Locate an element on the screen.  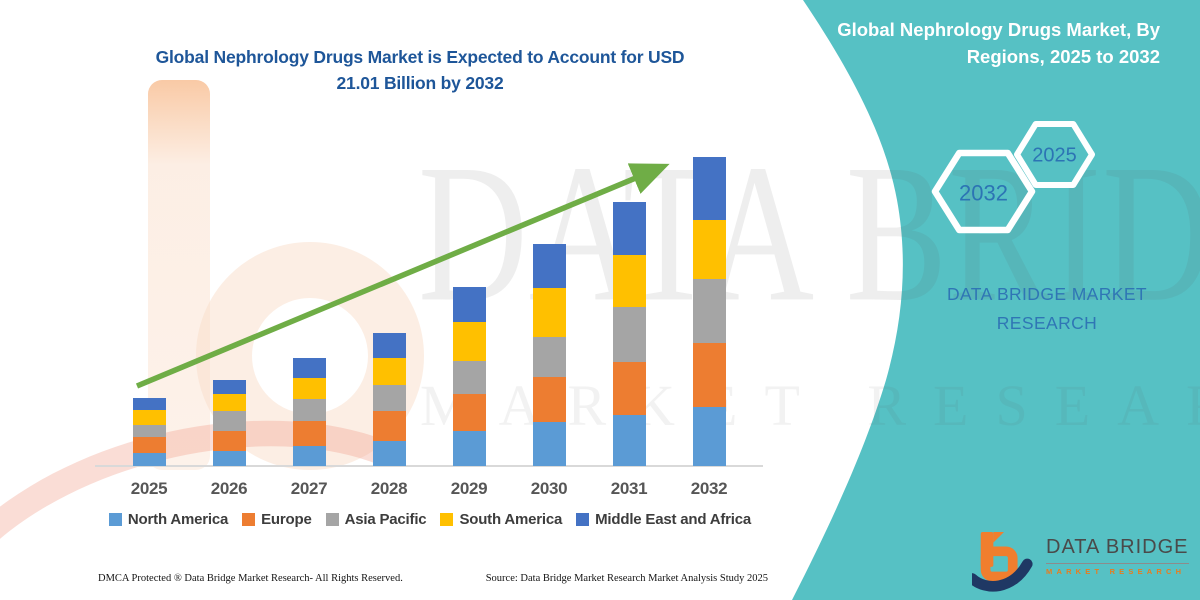
data-bridge-logo-icon is located at coordinates (1002, 561).